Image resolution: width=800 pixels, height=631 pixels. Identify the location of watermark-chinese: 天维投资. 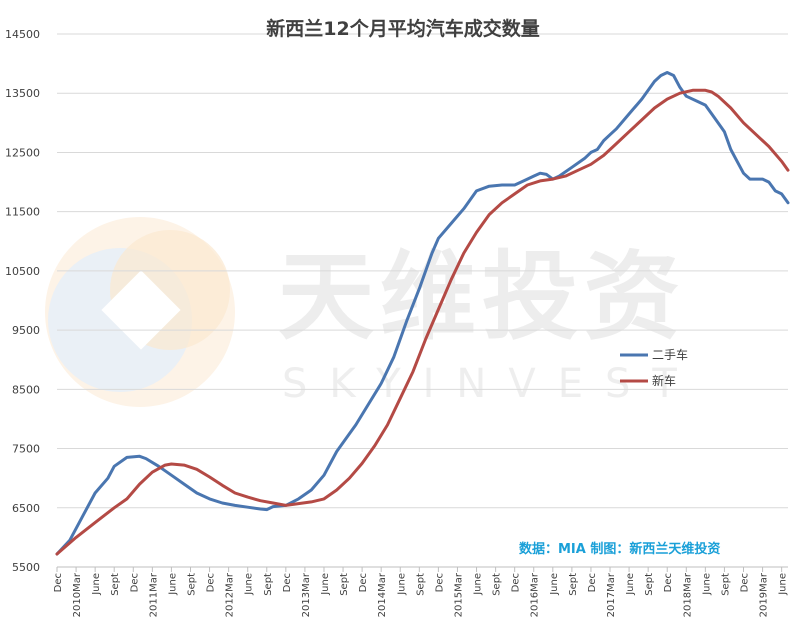
(482, 297).